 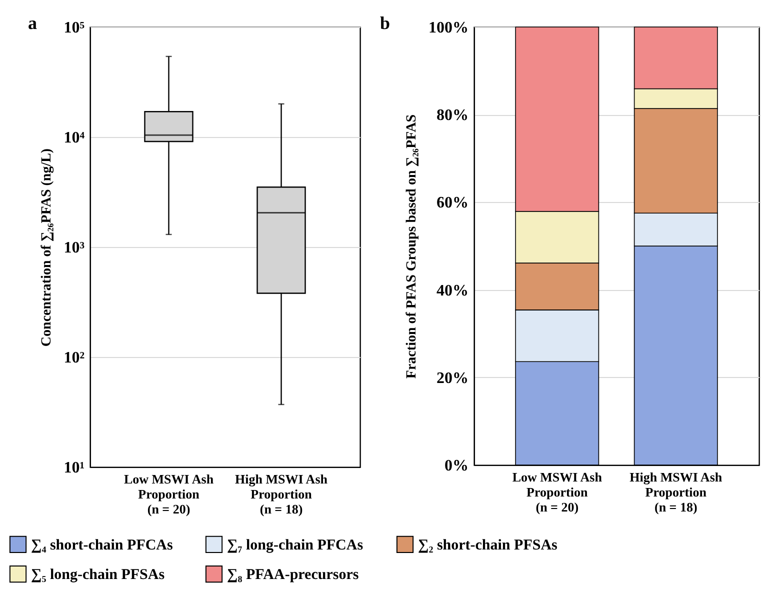 I want to click on y-tick-label: 10¹, so click(x=74, y=468).